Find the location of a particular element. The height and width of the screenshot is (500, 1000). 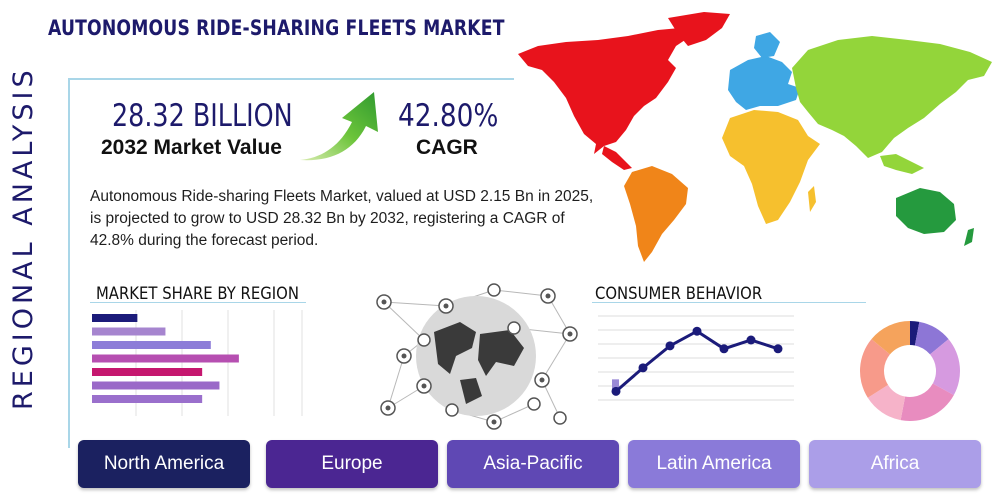

region-button-europe: Europe is located at coordinates (352, 464).